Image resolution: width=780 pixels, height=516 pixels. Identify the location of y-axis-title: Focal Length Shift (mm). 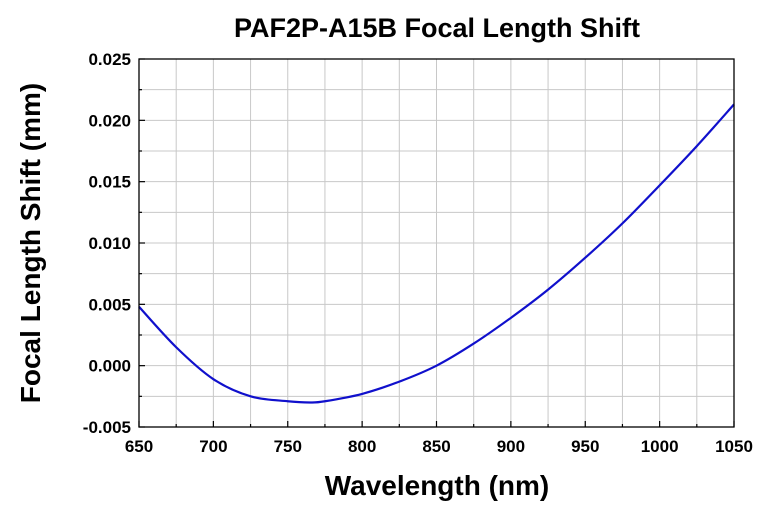
(30, 243).